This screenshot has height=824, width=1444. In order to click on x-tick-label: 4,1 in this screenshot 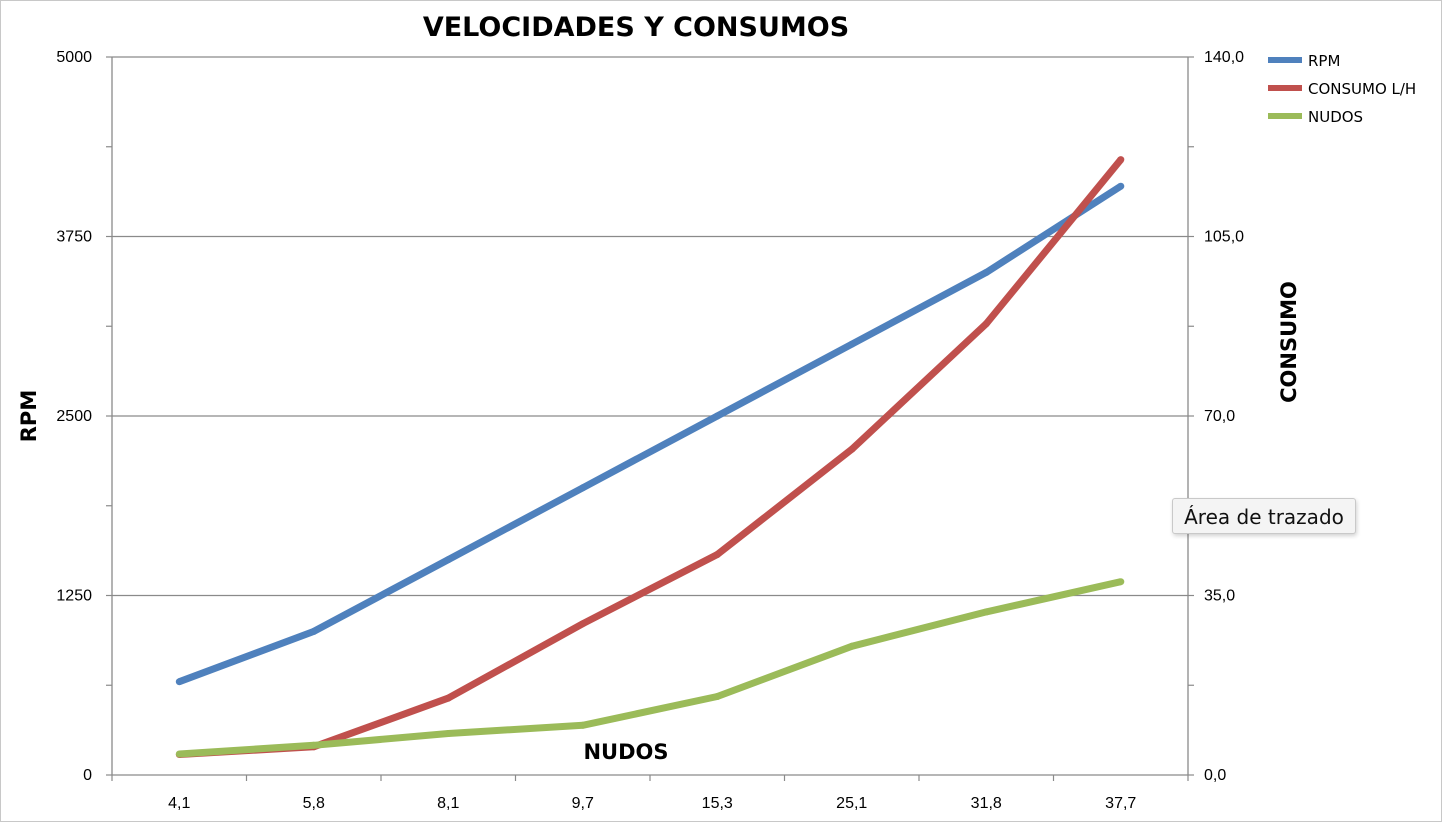, I will do `click(179, 803)`.